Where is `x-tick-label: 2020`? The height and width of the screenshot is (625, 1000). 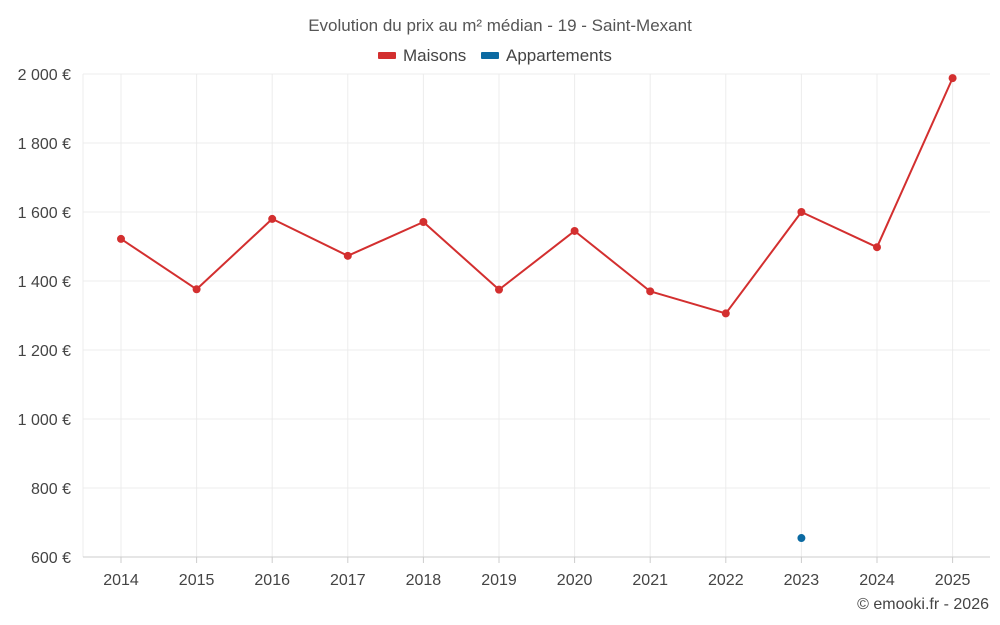
x-tick-label: 2020 is located at coordinates (575, 580).